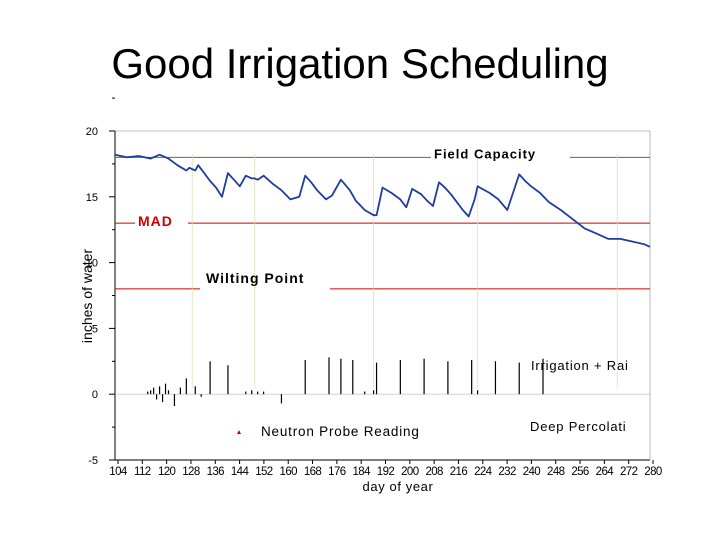  I want to click on x-tick-label: 272, so click(629, 472).